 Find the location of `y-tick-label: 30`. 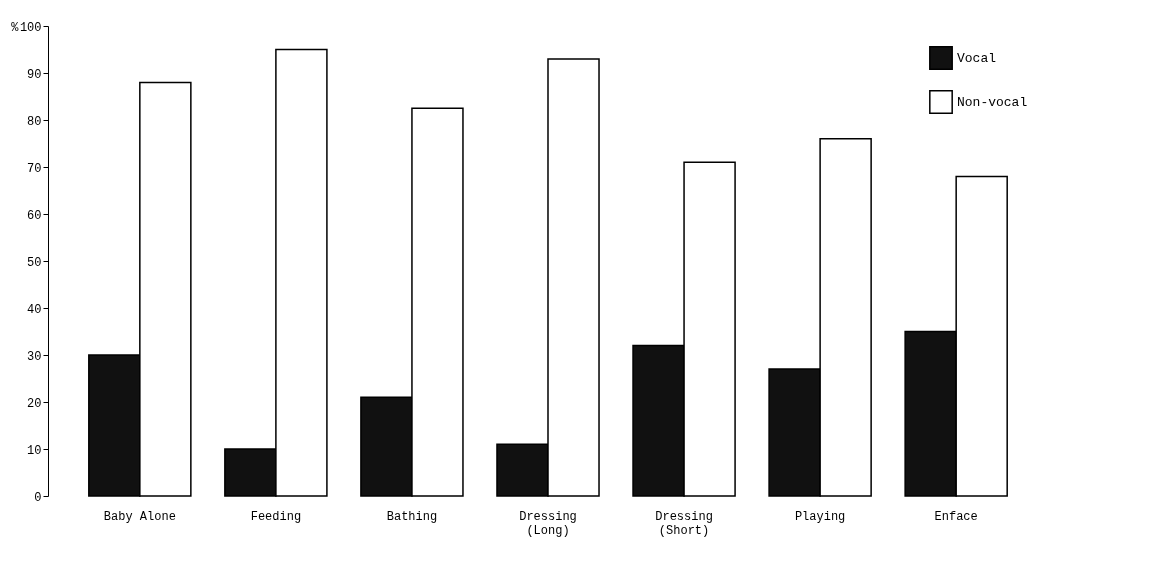

y-tick-label: 30 is located at coordinates (34, 356).